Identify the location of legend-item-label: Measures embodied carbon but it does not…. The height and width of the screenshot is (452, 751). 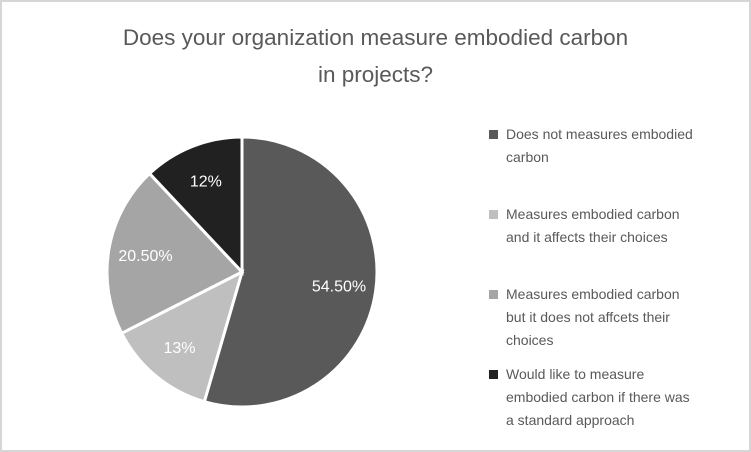
(593, 317).